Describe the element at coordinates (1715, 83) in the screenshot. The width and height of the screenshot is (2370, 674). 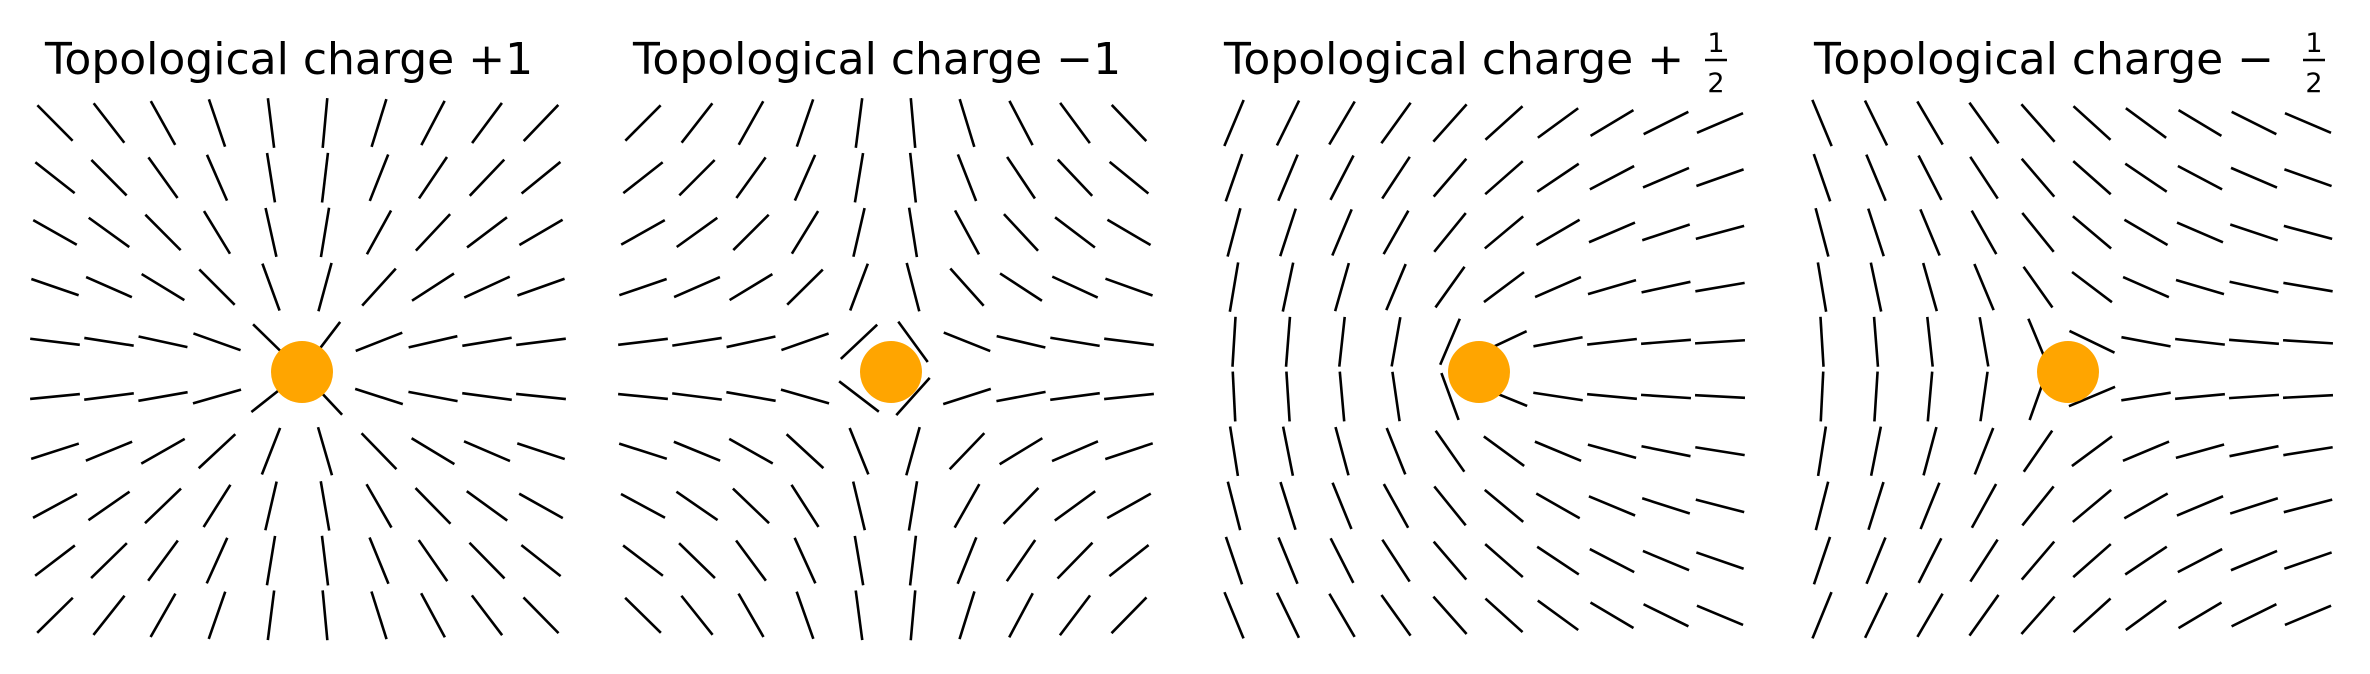
I see `charge-denominator: 2` at that location.